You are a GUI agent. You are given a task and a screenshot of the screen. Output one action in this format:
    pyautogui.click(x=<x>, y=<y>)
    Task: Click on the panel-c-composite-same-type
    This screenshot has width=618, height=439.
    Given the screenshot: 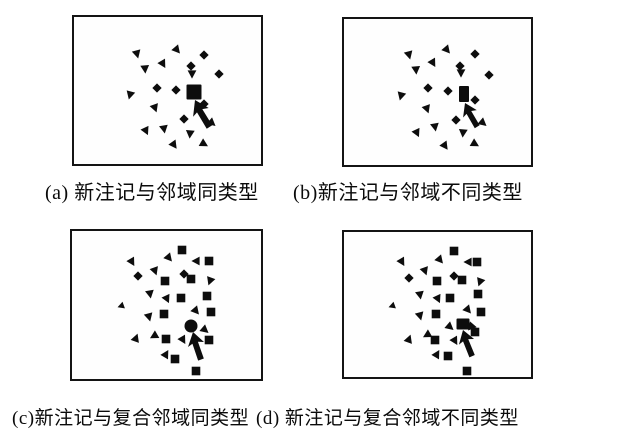 What is the action you would take?
    pyautogui.click(x=166, y=305)
    